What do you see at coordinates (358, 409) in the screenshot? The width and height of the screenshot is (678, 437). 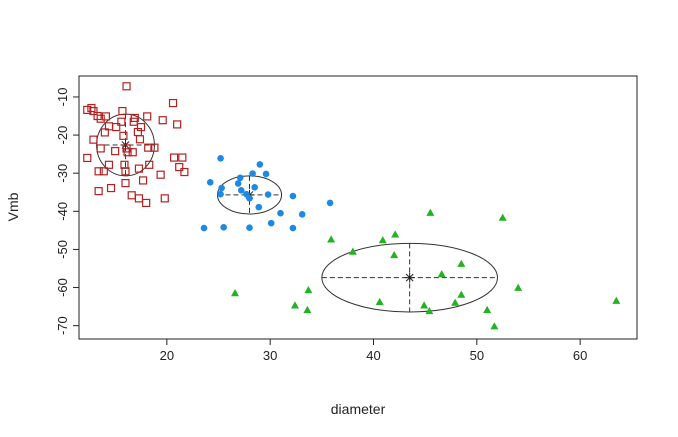 I see `x-axis-title: diameter` at bounding box center [358, 409].